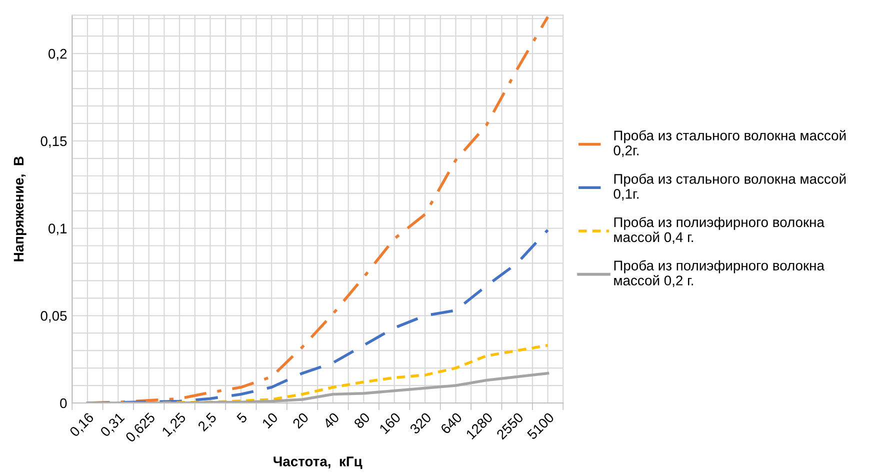 Image resolution: width=869 pixels, height=473 pixels. I want to click on y-tick-label: 0,15, so click(53, 142).